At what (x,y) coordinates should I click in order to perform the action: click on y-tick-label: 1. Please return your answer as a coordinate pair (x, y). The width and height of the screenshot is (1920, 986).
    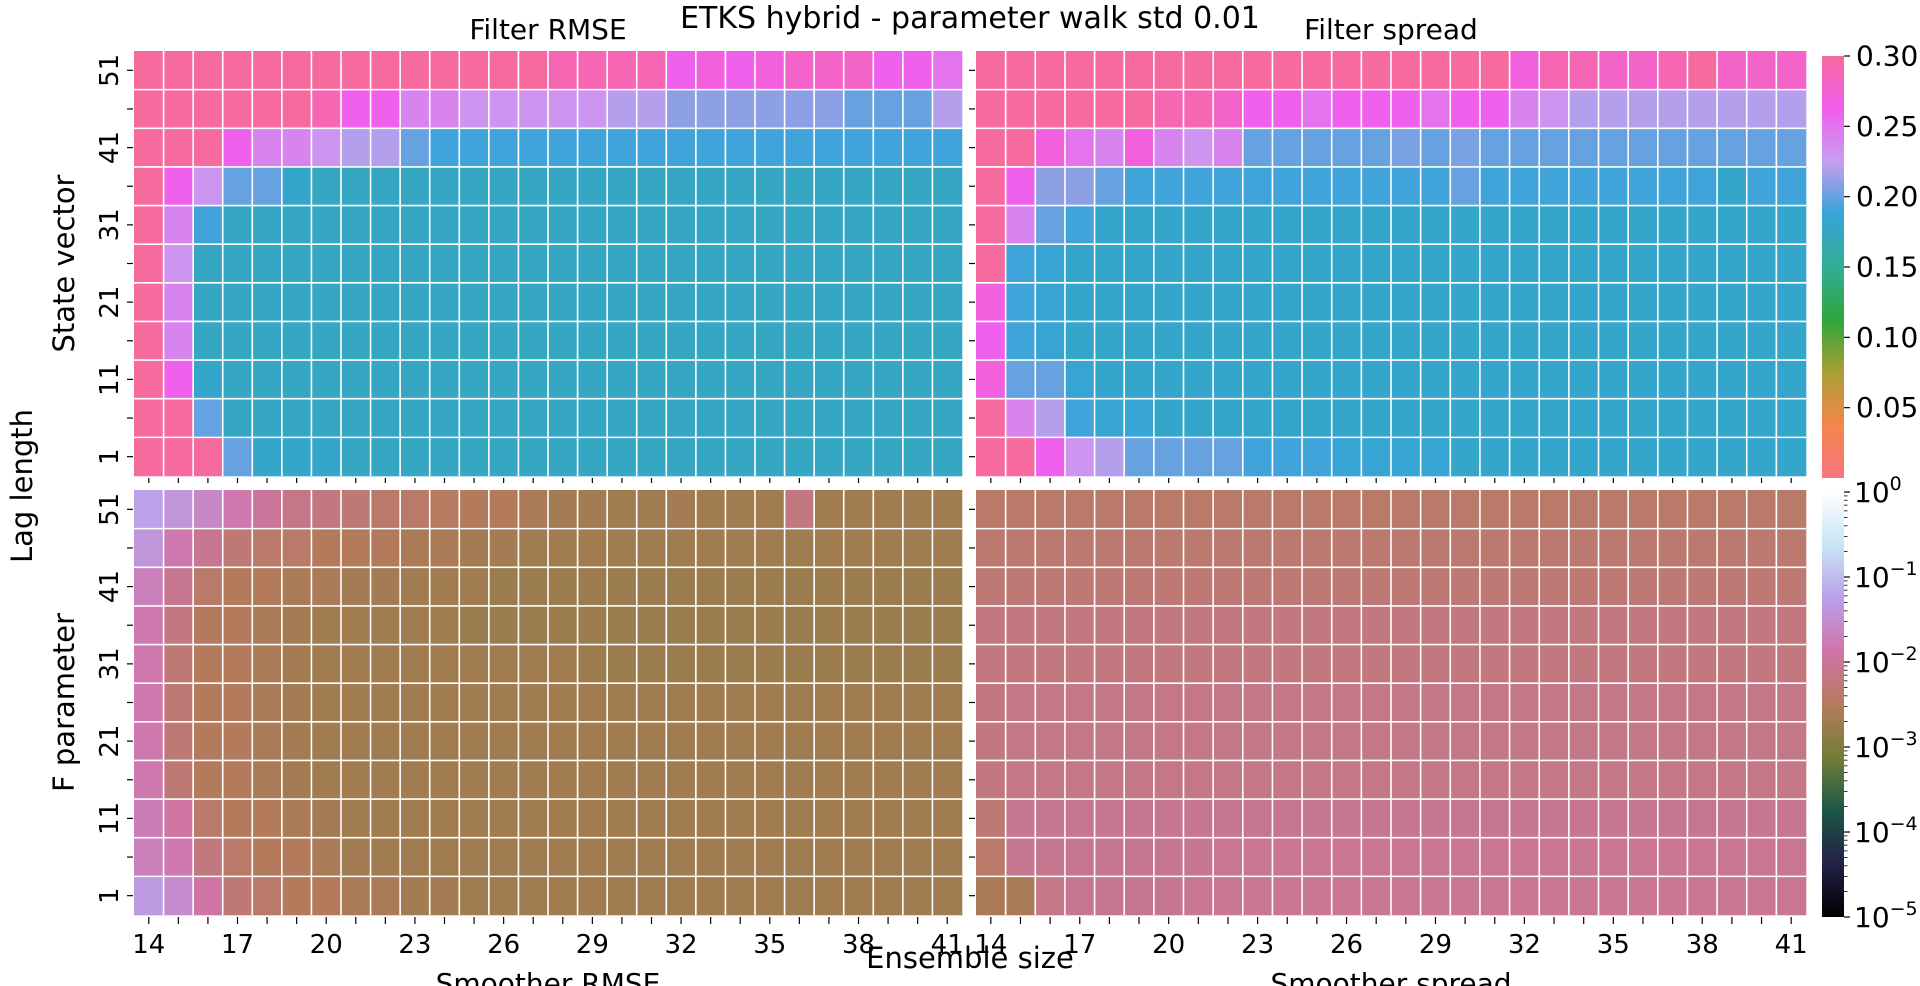
    Looking at the image, I should click on (110, 895).